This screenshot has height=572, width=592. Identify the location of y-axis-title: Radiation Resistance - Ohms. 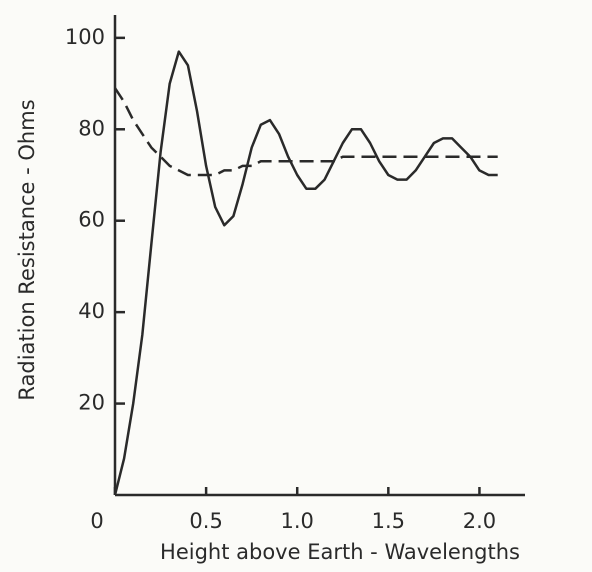
(27, 249).